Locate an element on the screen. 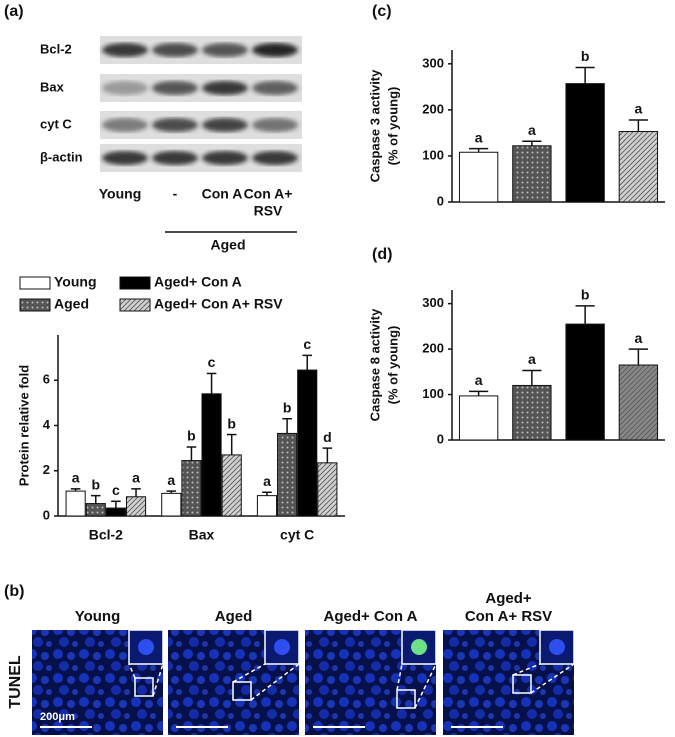 This screenshot has height=737, width=675. column-label: Aged is located at coordinates (234, 616).